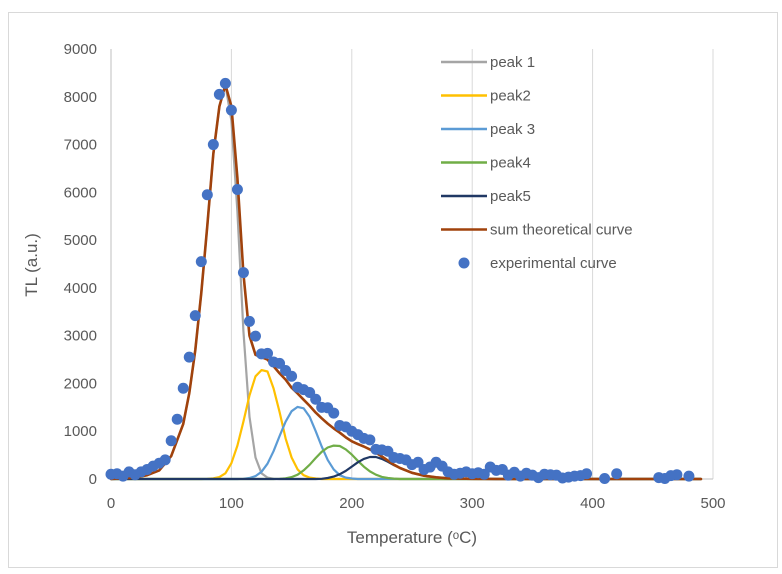 This screenshot has width=782, height=574. Describe the element at coordinates (80, 145) in the screenshot. I see `y-tick-label: 7000` at that location.